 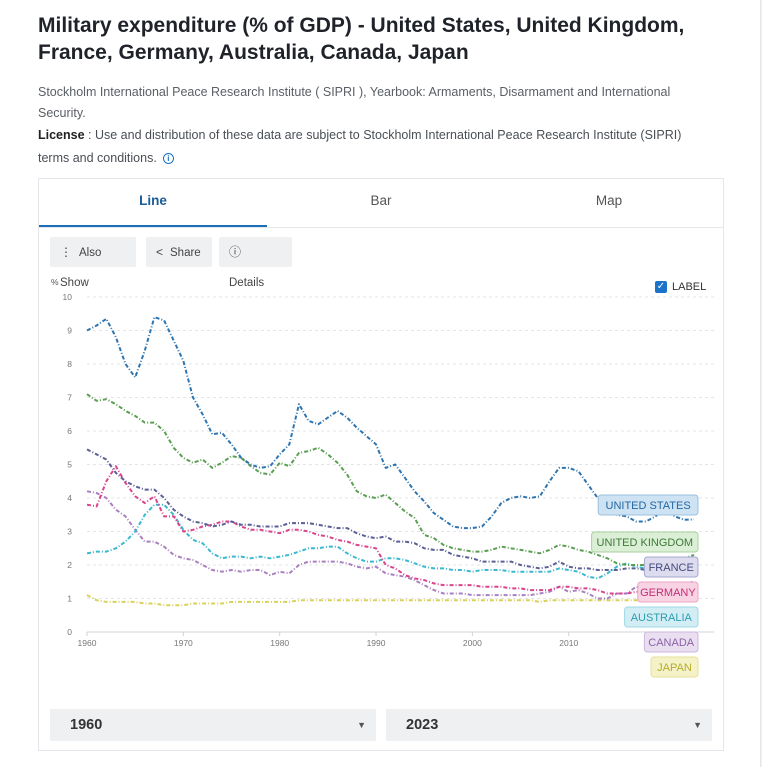 What do you see at coordinates (235, 252) in the screenshot?
I see `info-icon: ⓘ` at bounding box center [235, 252].